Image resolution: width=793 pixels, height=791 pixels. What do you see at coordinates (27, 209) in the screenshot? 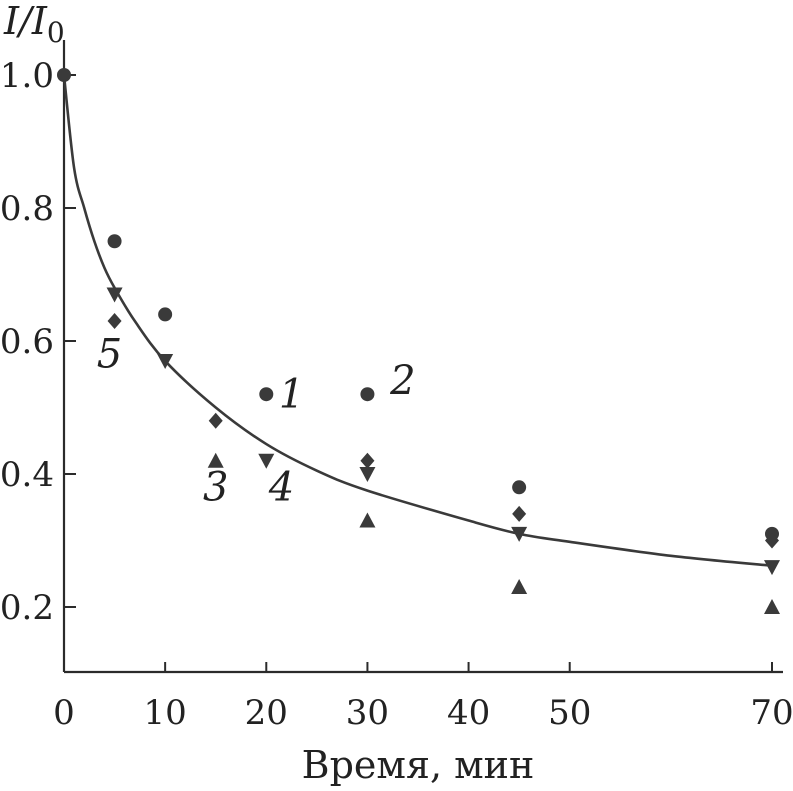
I see `y-tick-label: 0.8` at bounding box center [27, 209].